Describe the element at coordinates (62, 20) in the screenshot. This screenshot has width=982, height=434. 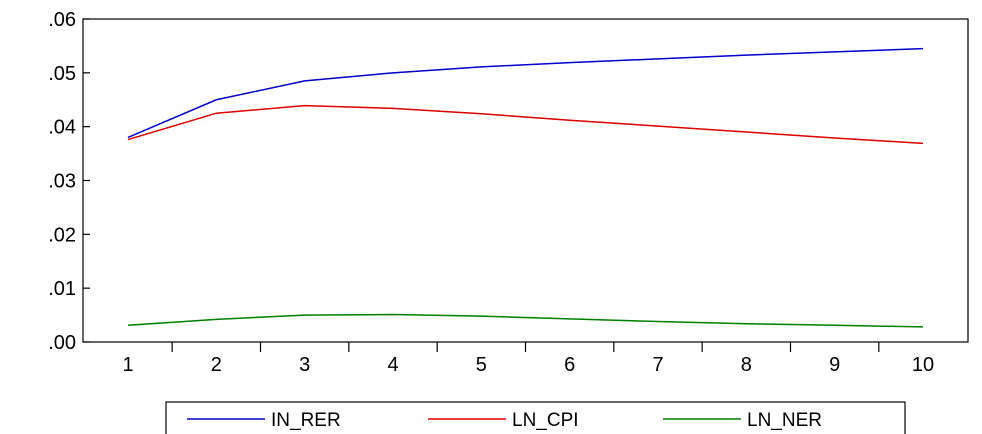
I see `y-tick-label: .06` at that location.